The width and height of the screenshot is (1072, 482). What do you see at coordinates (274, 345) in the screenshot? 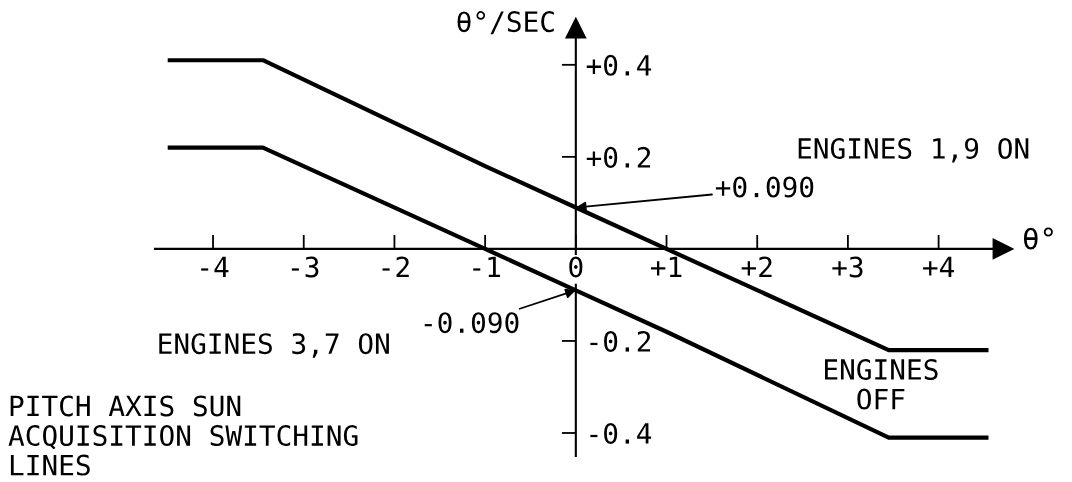
I see `annotation: ENGINES 3,7 ON` at bounding box center [274, 345].